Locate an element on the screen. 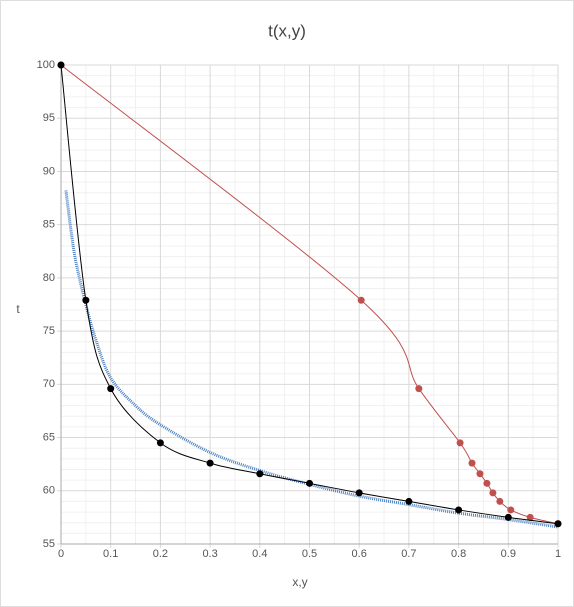 The image size is (574, 607). y-tick-label: 75 is located at coordinates (49, 331).